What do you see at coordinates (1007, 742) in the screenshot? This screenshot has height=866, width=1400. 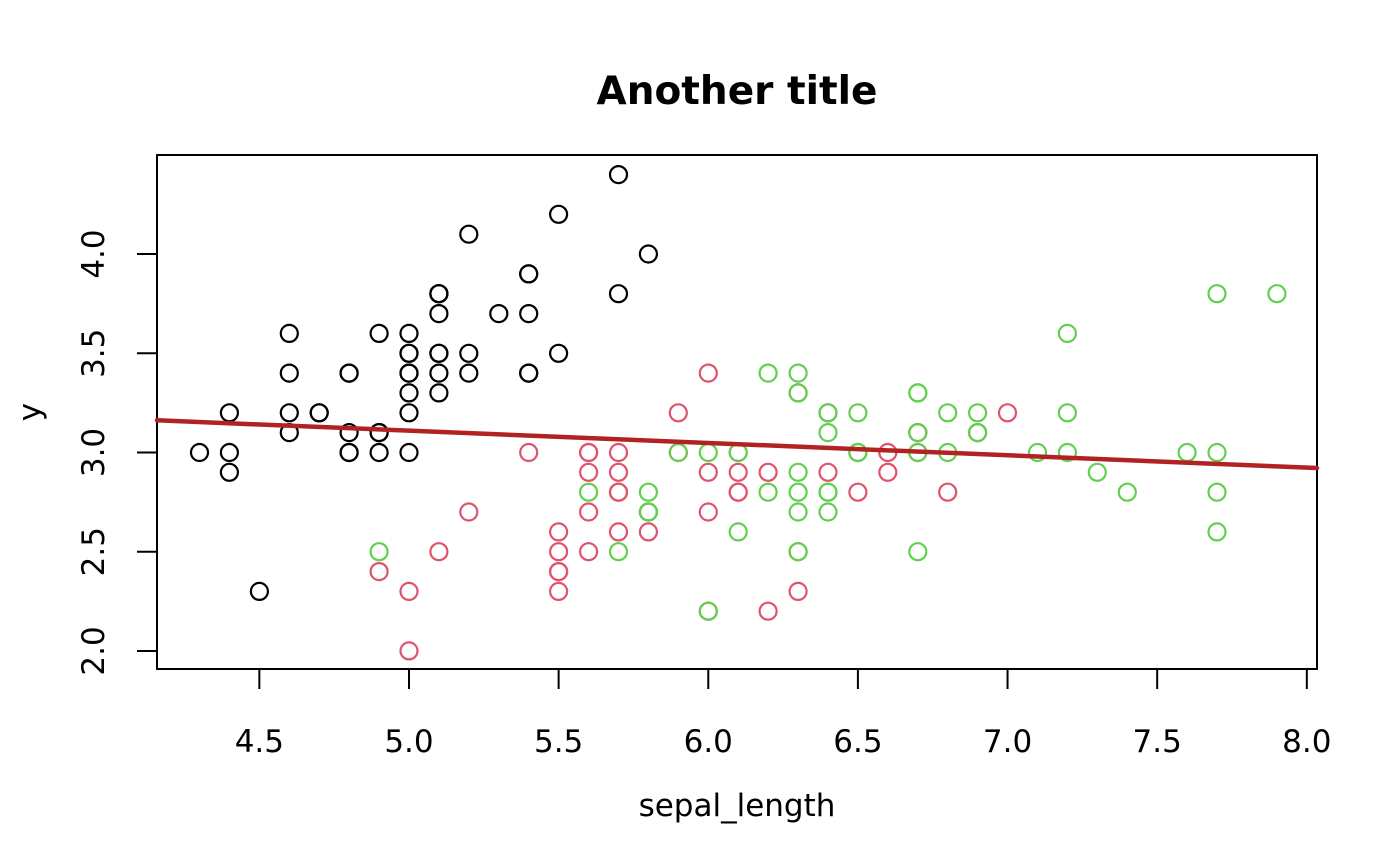 I see `x-tick-label: 7.0` at bounding box center [1007, 742].